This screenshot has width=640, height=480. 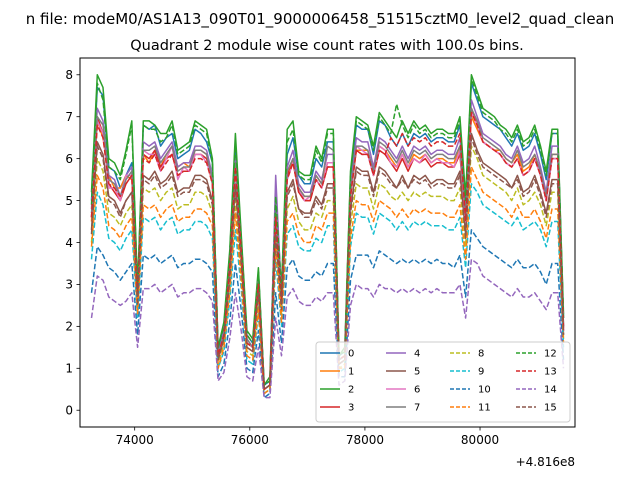 I want to click on legend-label-5: 5, so click(x=417, y=372).